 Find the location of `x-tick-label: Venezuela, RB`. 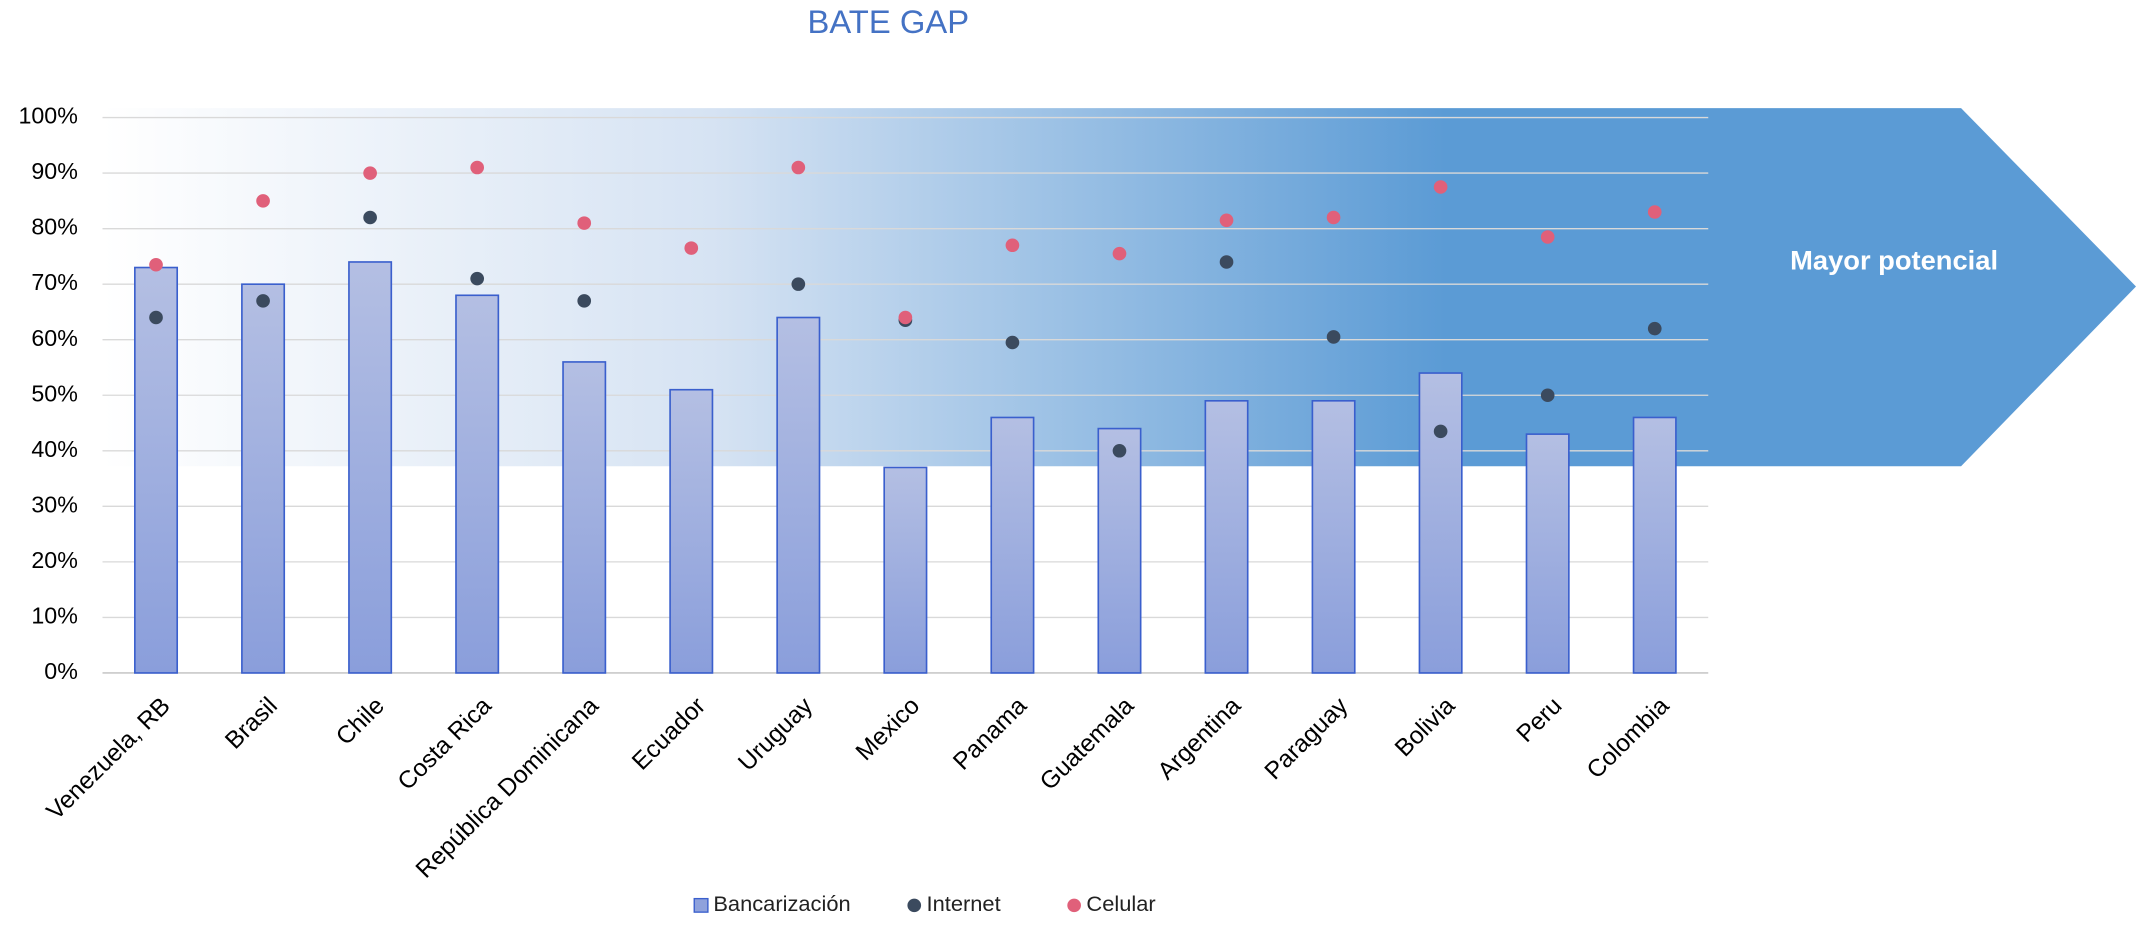

x-tick-label: Venezuela, RB is located at coordinates (109, 758).